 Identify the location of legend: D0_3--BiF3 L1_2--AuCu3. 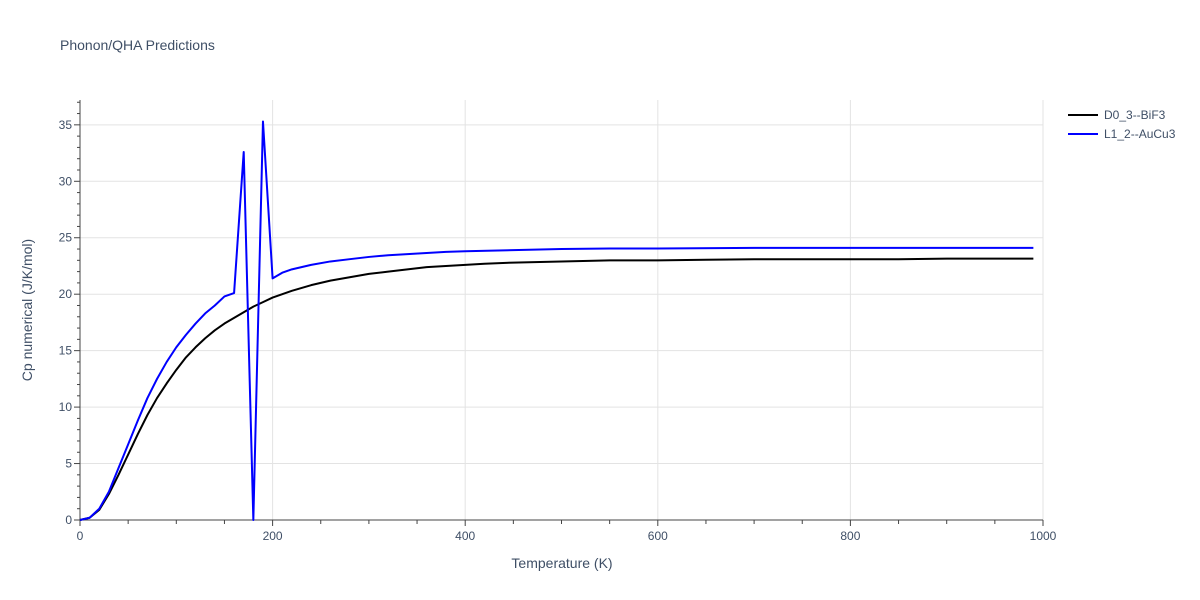
(1122, 124).